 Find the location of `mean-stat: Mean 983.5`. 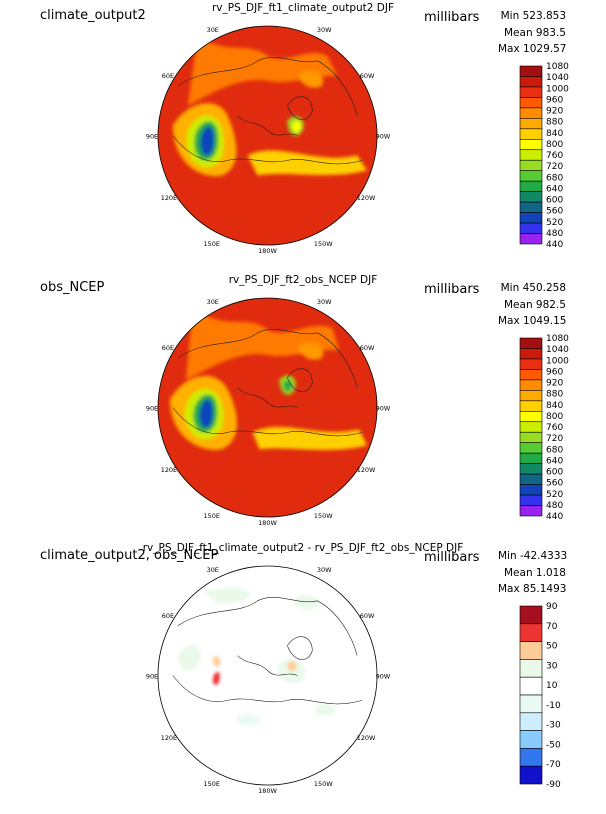

mean-stat: Mean 983.5 is located at coordinates (534, 33).